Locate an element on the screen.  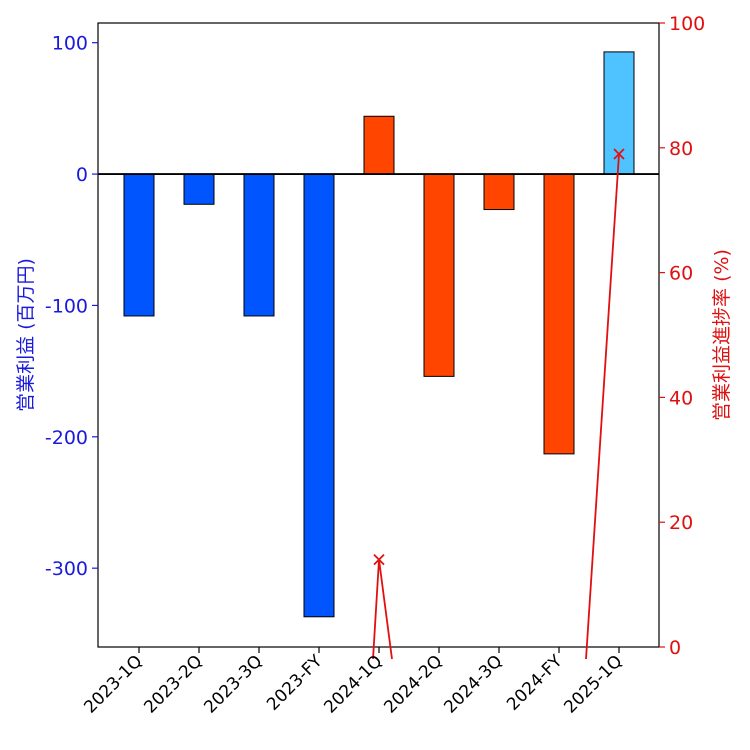
bar-2024-FY is located at coordinates (559, 314).